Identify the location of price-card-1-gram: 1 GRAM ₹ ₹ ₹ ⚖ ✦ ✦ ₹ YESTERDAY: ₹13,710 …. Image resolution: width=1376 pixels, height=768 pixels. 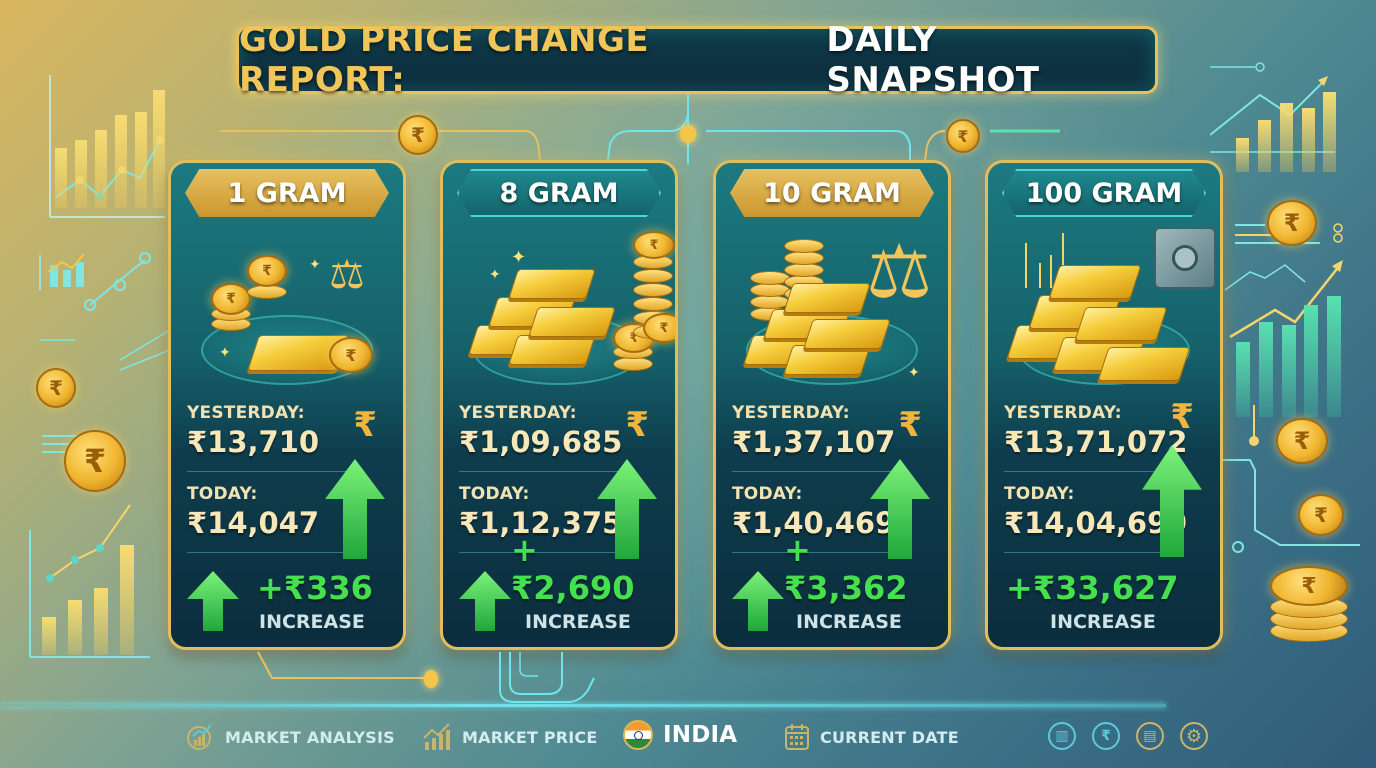
(287, 405).